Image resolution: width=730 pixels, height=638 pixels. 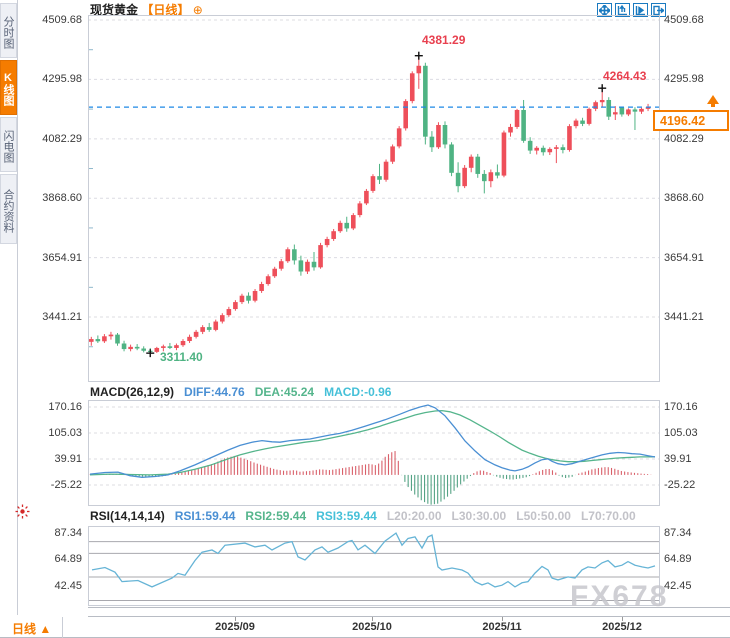 What do you see at coordinates (684, 20) in the screenshot?
I see `axis-label-right: 4509.68` at bounding box center [684, 20].